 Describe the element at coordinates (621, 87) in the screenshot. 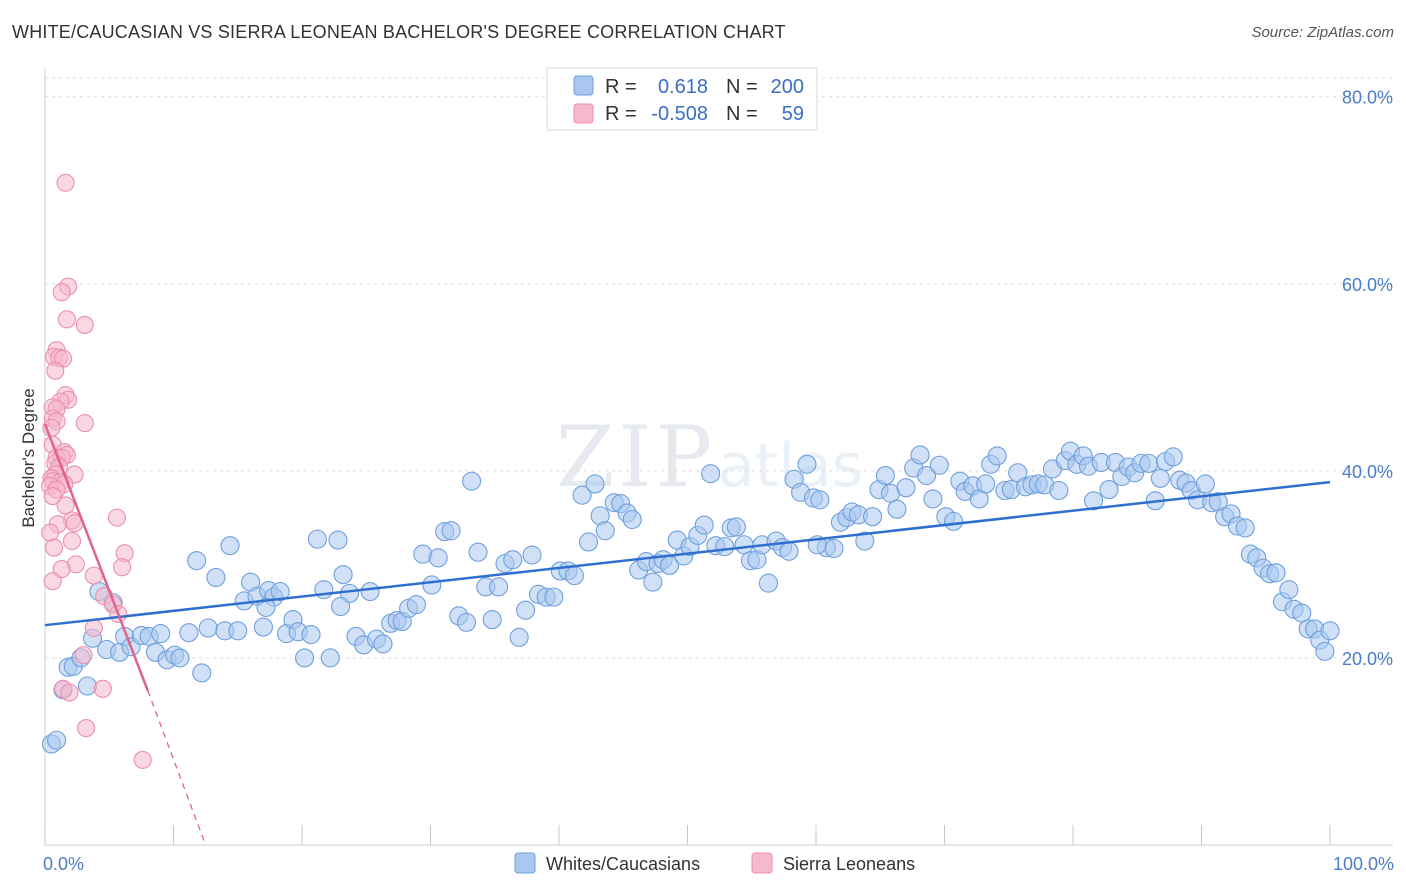

I see `legend-r-label-blue: R =` at that location.